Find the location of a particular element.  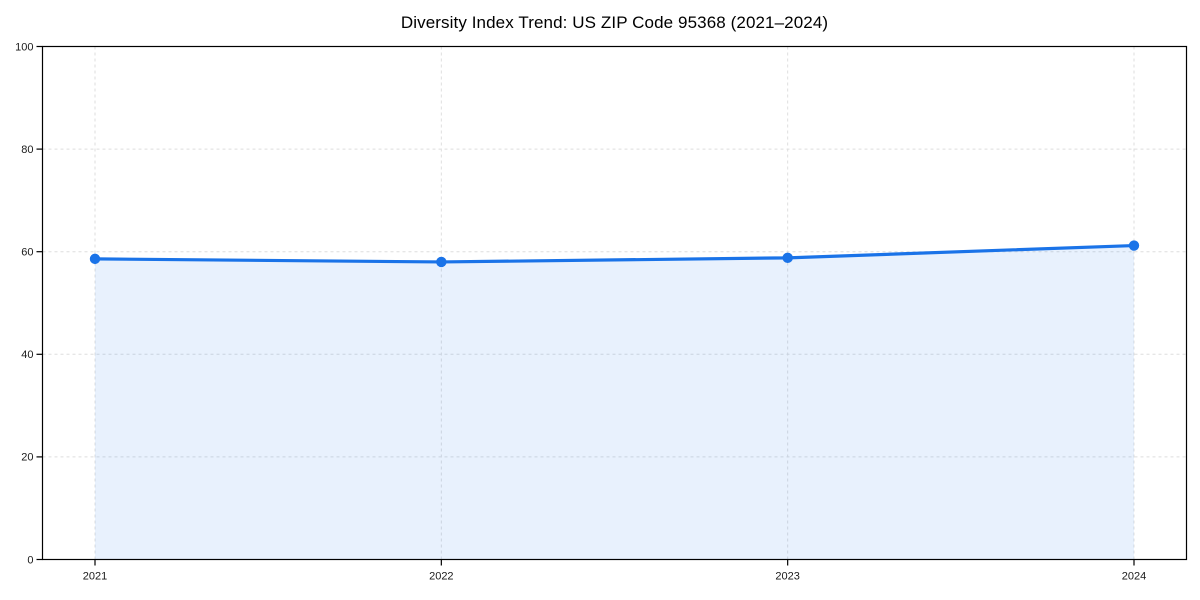

y-tick-label: 80 is located at coordinates (27, 150).